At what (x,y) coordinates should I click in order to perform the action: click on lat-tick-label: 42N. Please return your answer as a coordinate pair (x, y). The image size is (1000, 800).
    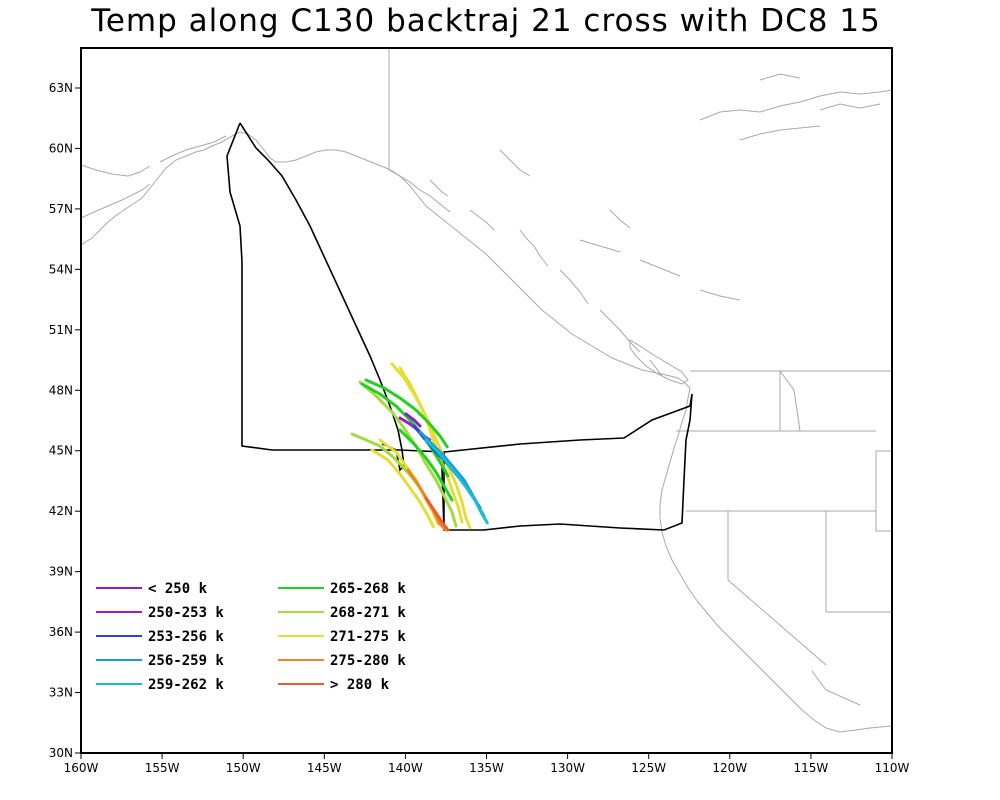
    Looking at the image, I should click on (61, 511).